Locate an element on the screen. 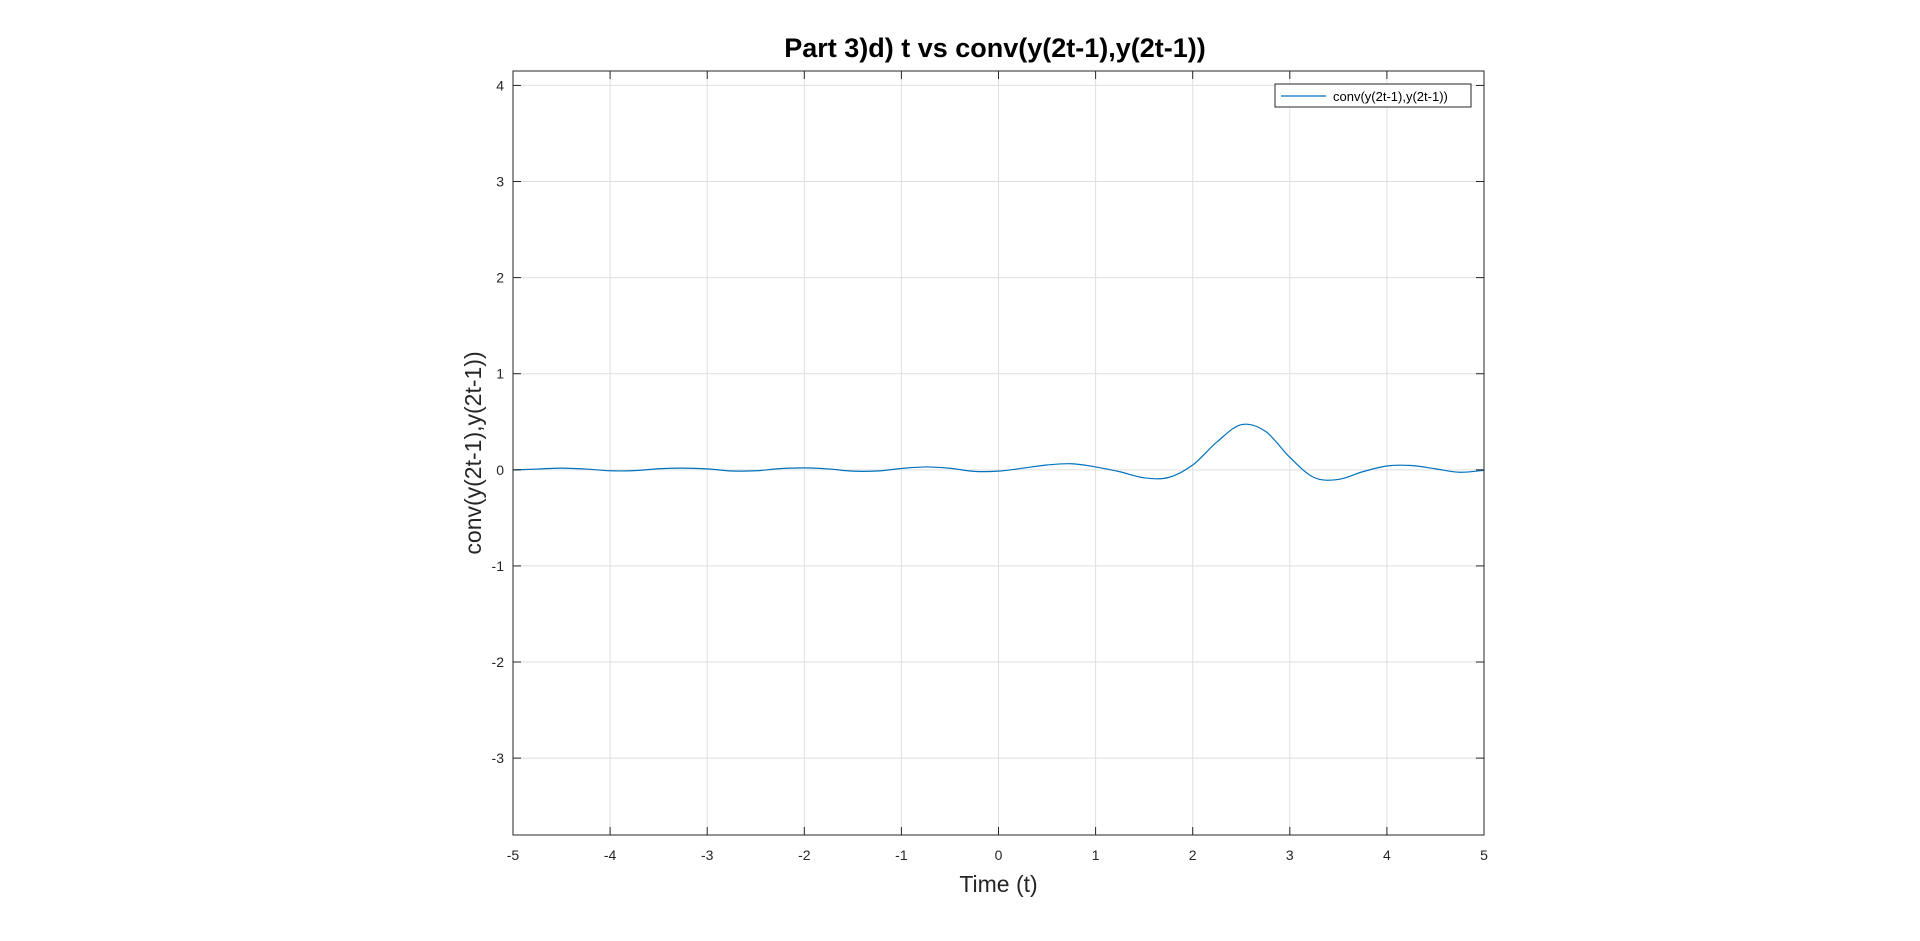 Image resolution: width=1920 pixels, height=941 pixels. x-tick-label: -5 is located at coordinates (513, 855).